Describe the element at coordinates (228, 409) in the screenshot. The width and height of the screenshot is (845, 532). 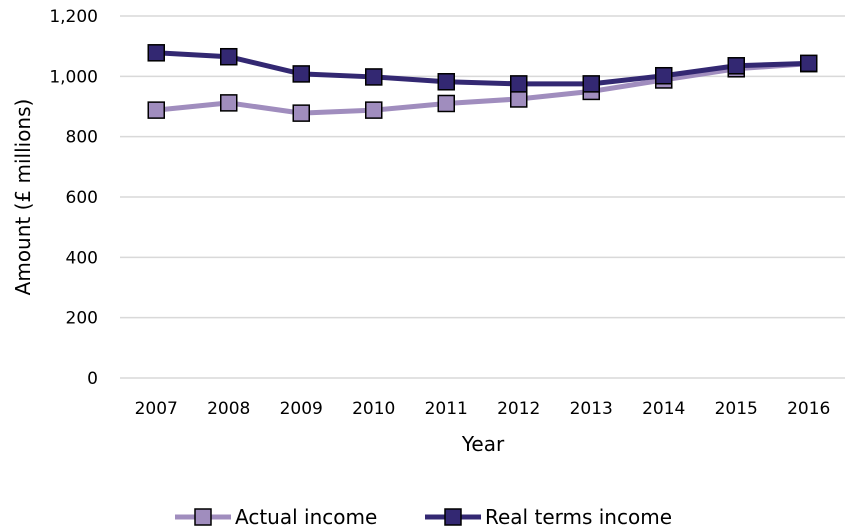
I see `x-tick-label: 2008` at that location.